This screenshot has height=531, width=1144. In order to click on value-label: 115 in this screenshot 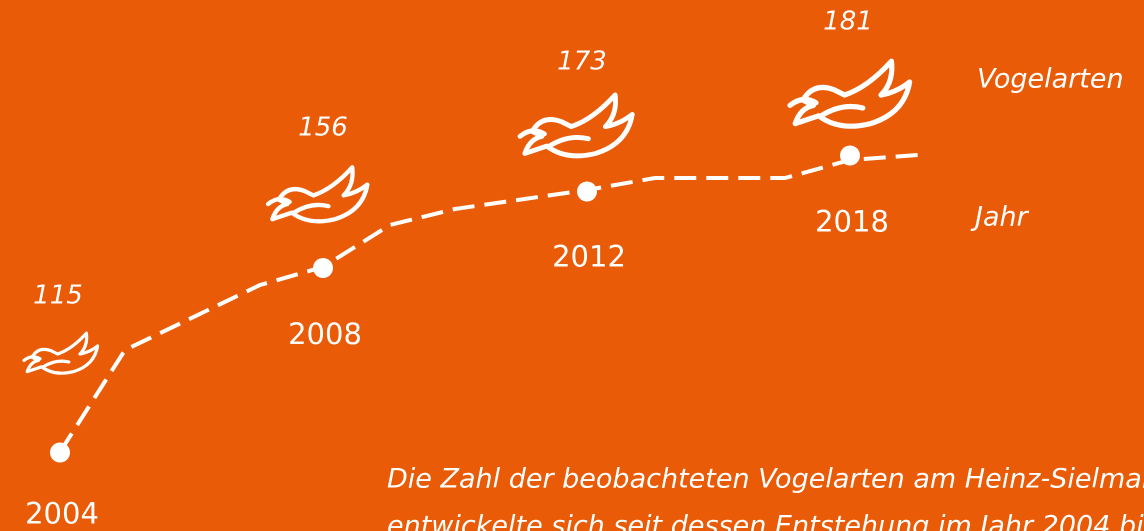, I will do `click(58, 296)`.